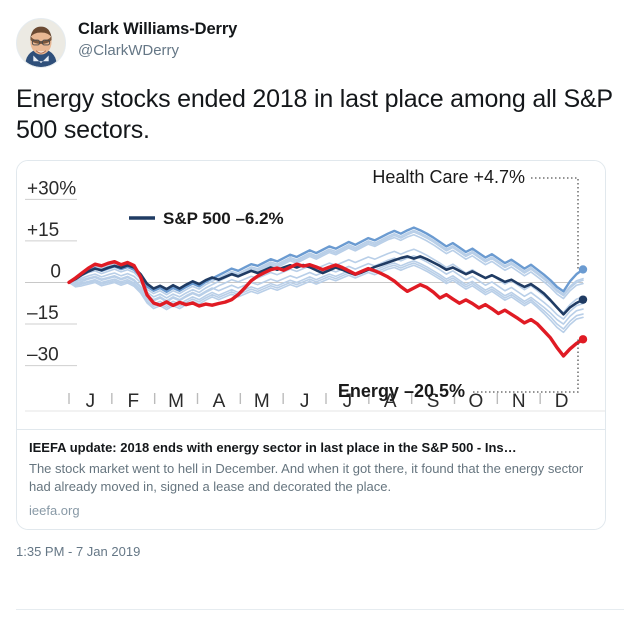  What do you see at coordinates (448, 177) in the screenshot?
I see `annotation-health-care: Health Care +4.7%` at bounding box center [448, 177].